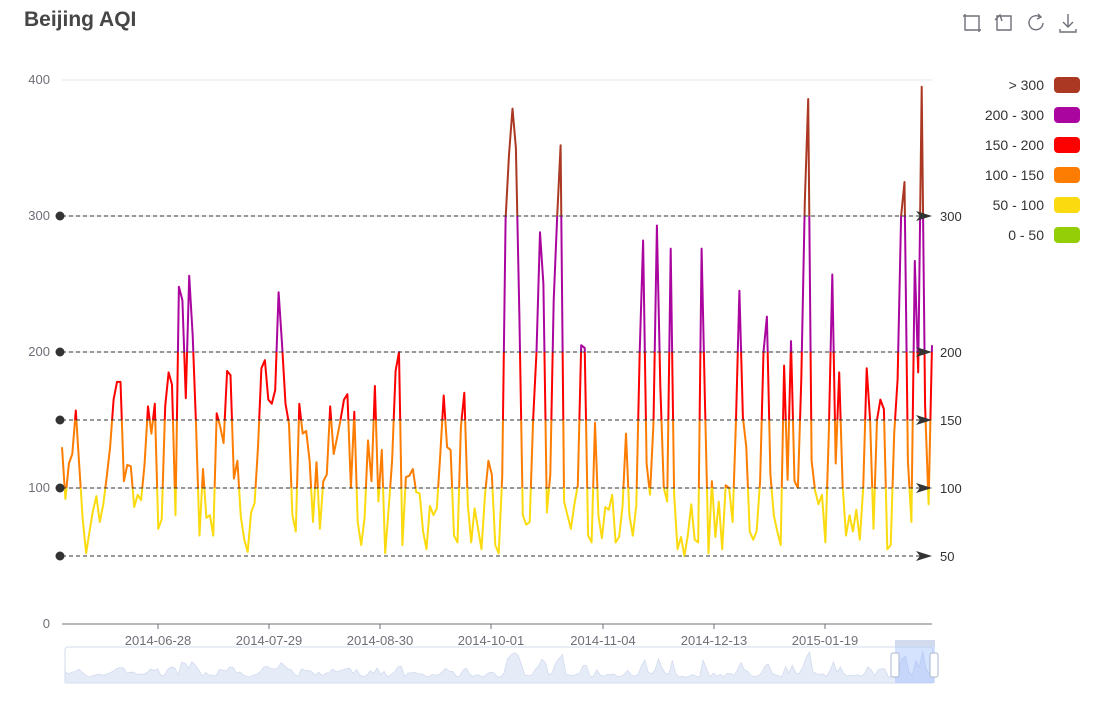 Image resolution: width=1101 pixels, height=701 pixels. Describe the element at coordinates (1020, 23) in the screenshot. I see `toolbox` at that location.